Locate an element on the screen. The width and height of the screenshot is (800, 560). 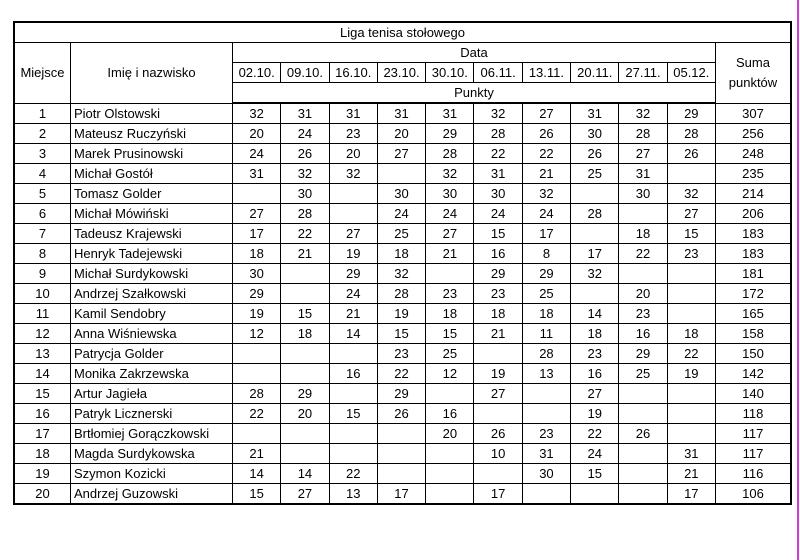
name-cell: Henryk Tadejewski is located at coordinates (151, 253).